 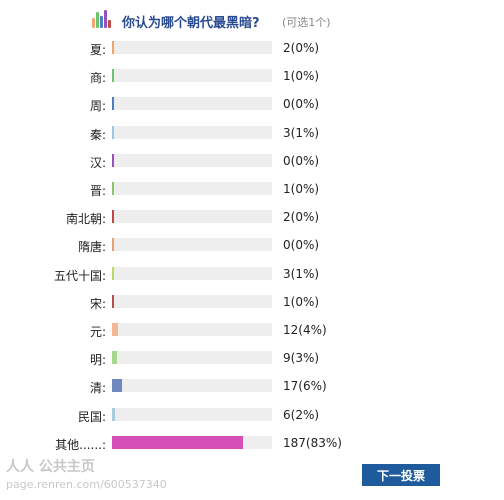 I want to click on poll-option-row: 其他......: 187(83%), so click(x=252, y=445).